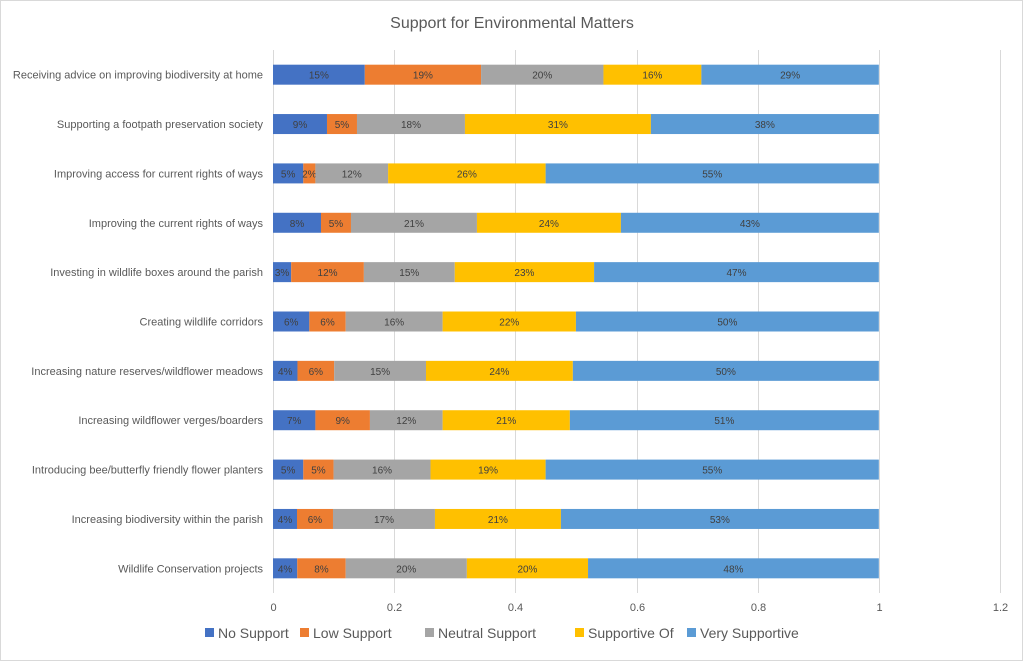  What do you see at coordinates (512, 23) in the screenshot?
I see `chart-title: Support for Environmental Matters` at bounding box center [512, 23].